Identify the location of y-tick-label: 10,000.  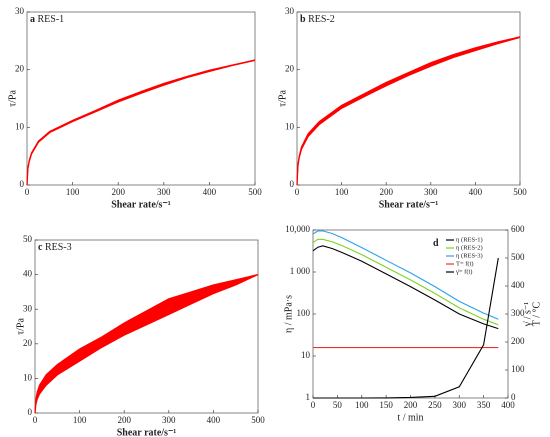
(297, 229).